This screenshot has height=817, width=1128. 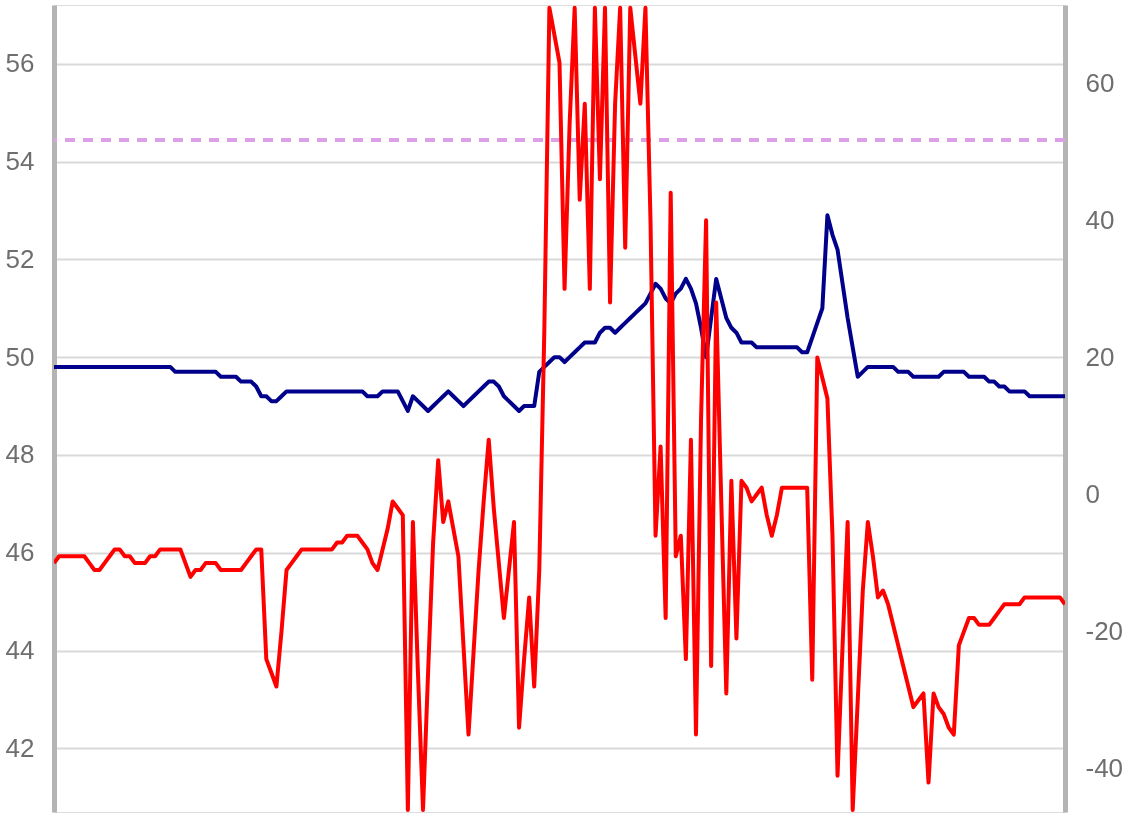 What do you see at coordinates (20, 63) in the screenshot?
I see `y-tick-label: 56` at bounding box center [20, 63].